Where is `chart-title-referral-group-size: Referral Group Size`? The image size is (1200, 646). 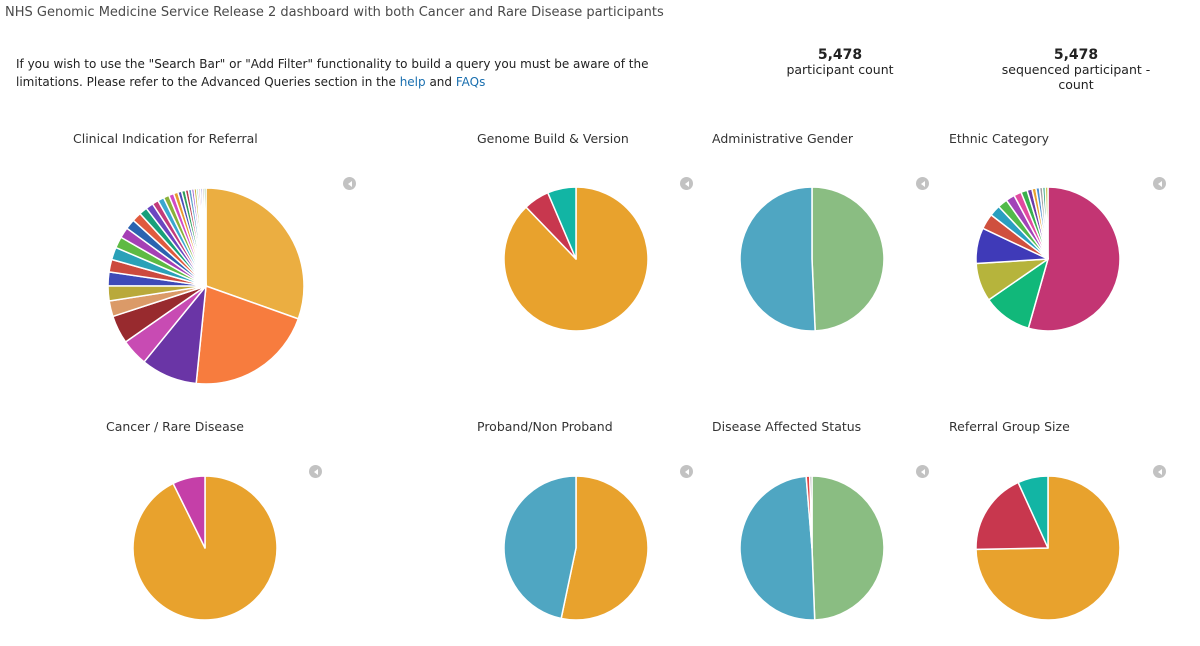
chart-title-referral-group-size: Referral Group Size is located at coordinates (1009, 426).